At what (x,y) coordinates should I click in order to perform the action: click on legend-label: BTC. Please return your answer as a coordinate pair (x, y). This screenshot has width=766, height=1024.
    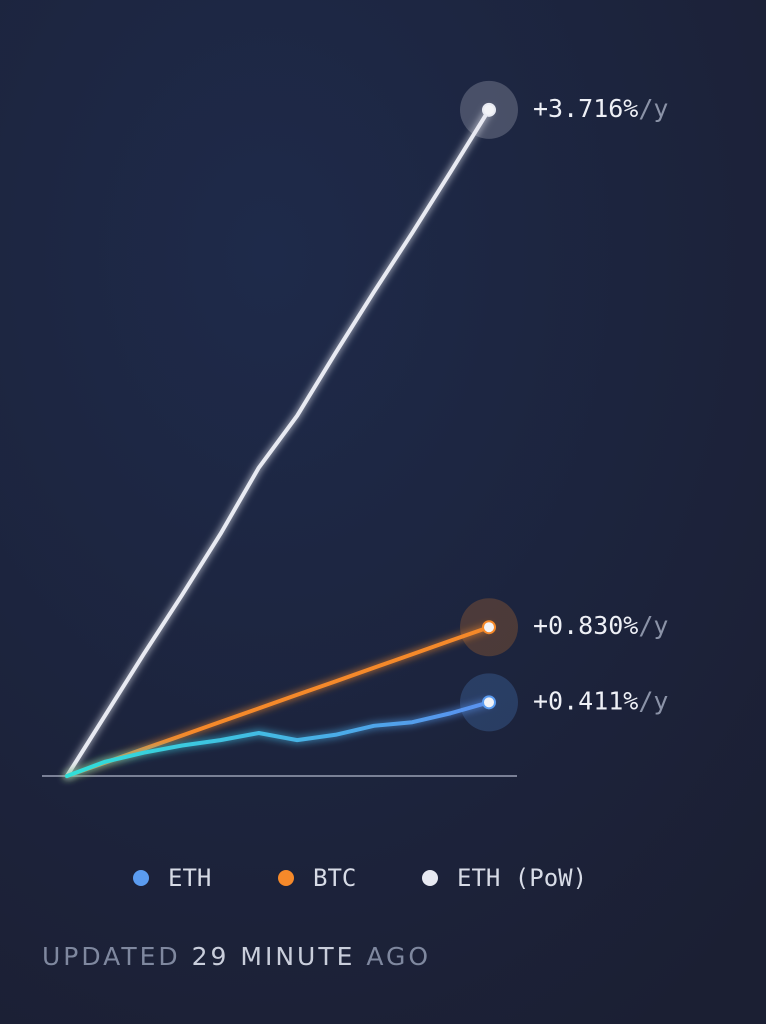
    Looking at the image, I should click on (334, 878).